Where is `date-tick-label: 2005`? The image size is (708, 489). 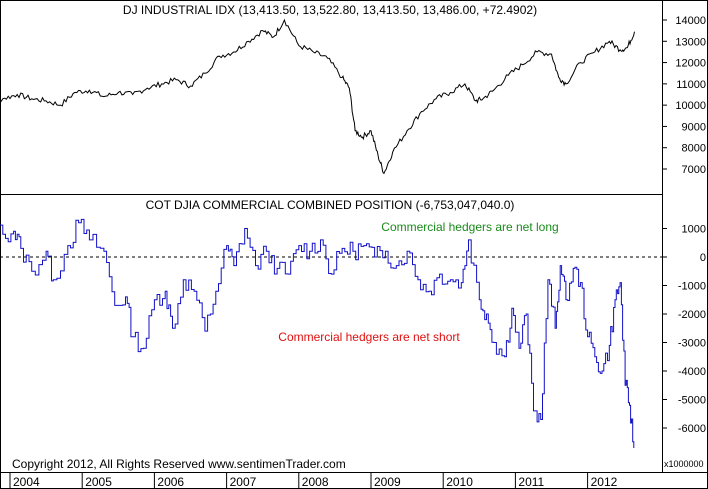
date-tick-label: 2005 is located at coordinates (98, 482).